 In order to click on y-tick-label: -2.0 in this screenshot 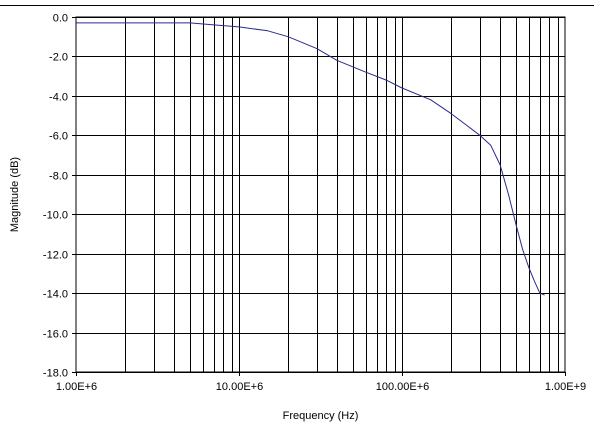, I will do `click(58, 58)`.